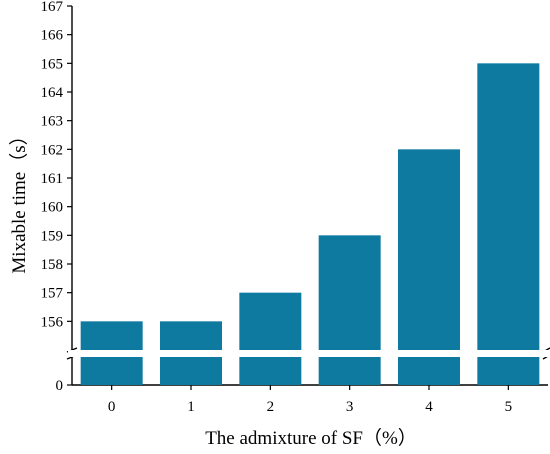 Image resolution: width=550 pixels, height=454 pixels. I want to click on y-tick-label-166: 166, so click(52, 36).